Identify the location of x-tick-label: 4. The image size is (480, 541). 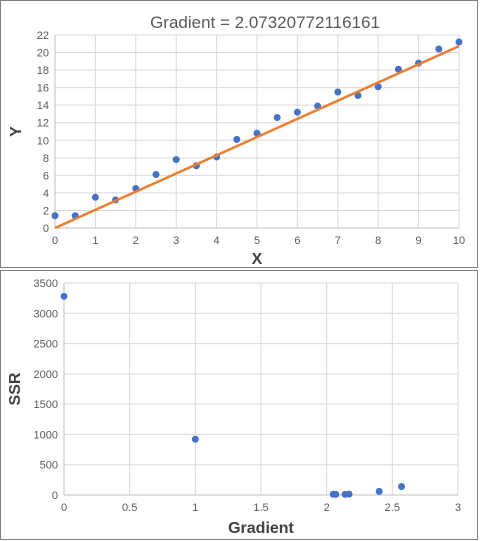
(217, 241).